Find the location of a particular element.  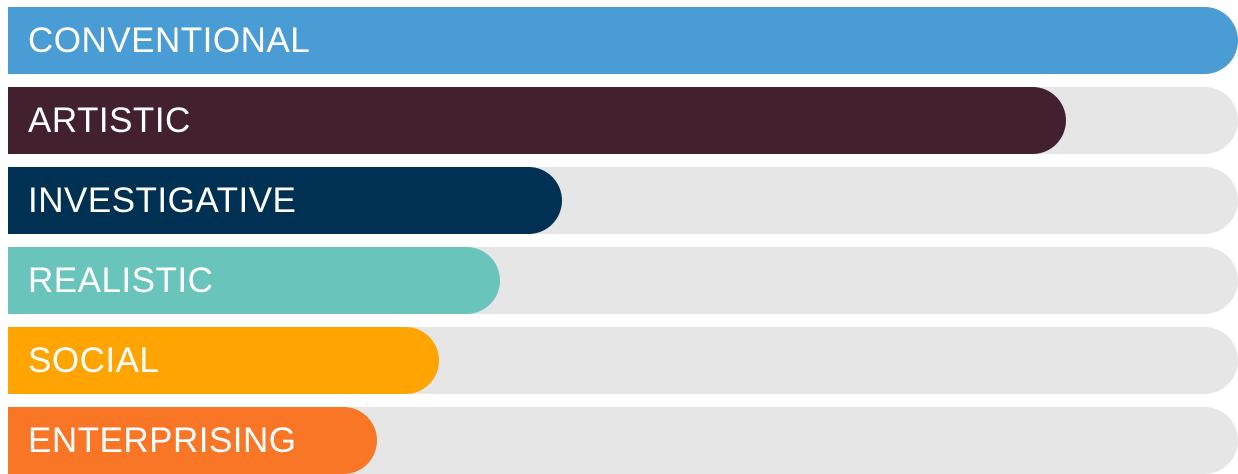

bar-social is located at coordinates (223, 360).